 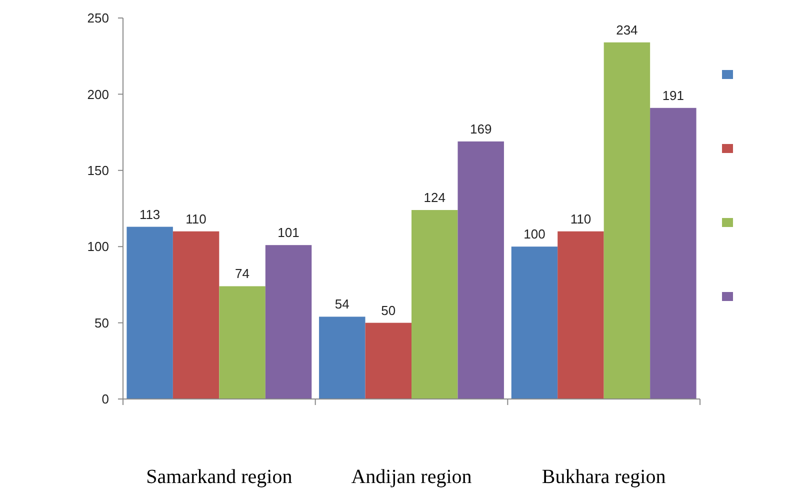 What do you see at coordinates (289, 232) in the screenshot?
I see `data-label: 101` at bounding box center [289, 232].